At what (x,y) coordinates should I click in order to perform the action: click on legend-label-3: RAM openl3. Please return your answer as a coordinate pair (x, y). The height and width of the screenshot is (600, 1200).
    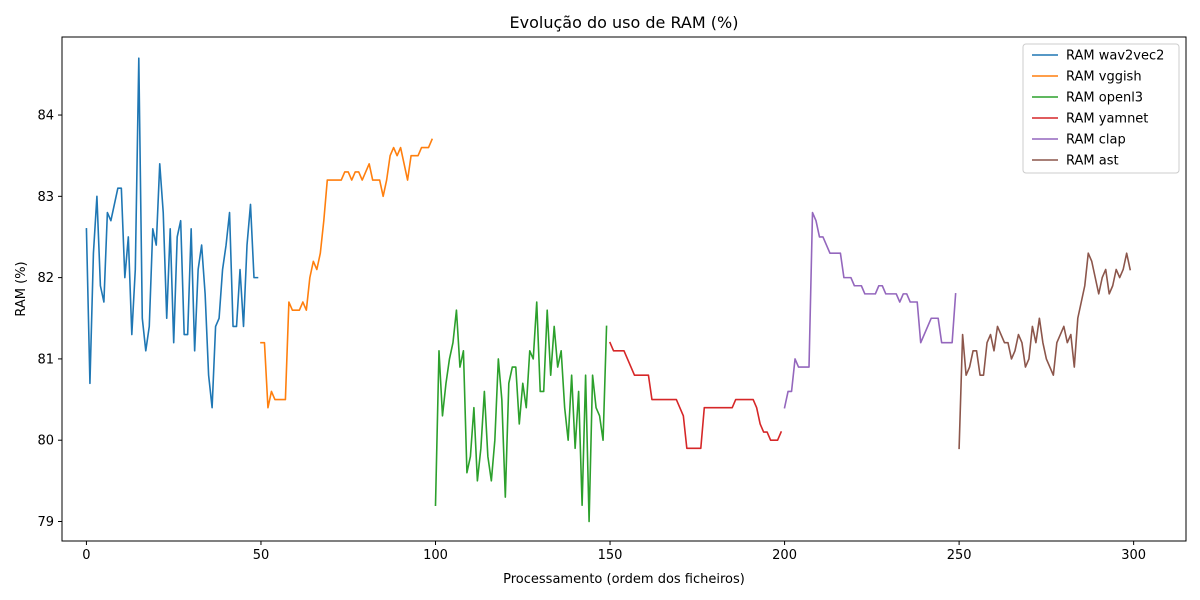
    Looking at the image, I should click on (1104, 98).